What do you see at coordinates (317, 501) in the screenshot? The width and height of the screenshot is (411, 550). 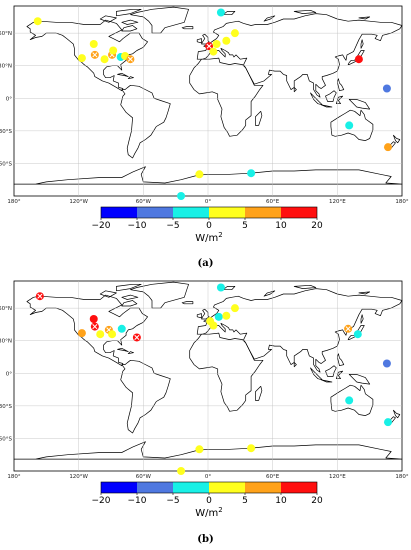 I see `colorbar-tick-label: 20` at bounding box center [317, 501].